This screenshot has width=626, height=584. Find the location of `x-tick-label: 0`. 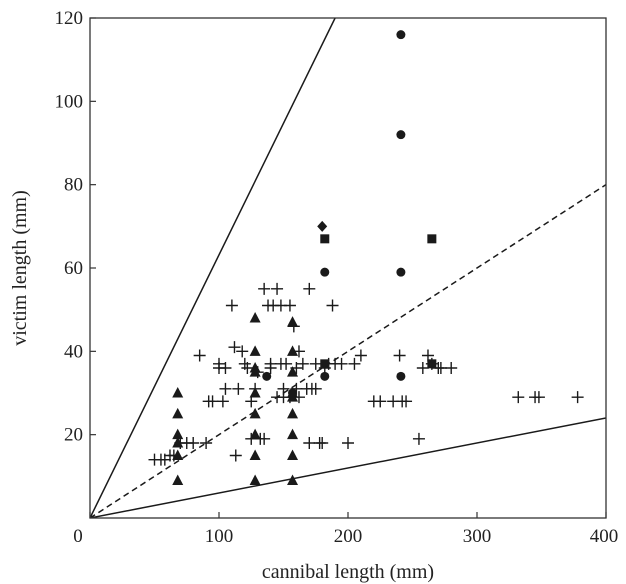

x-tick-label: 0 is located at coordinates (78, 536).